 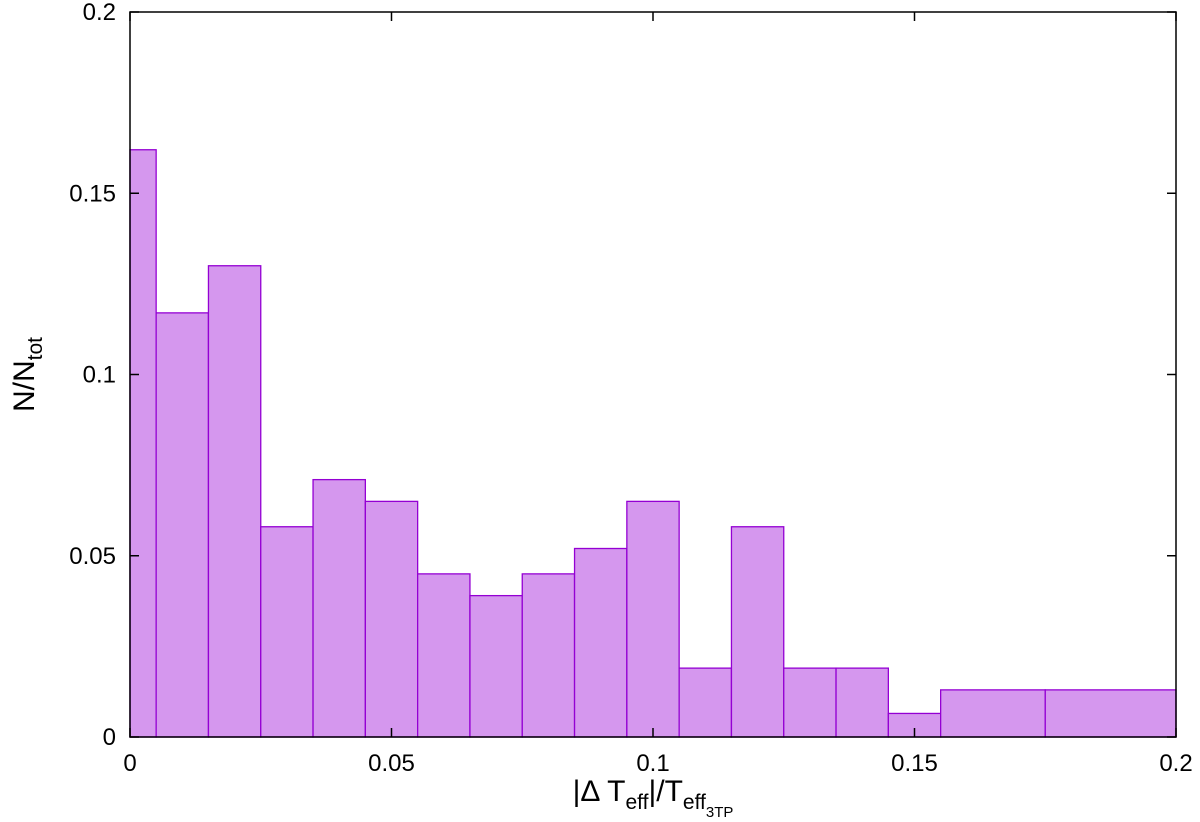 I want to click on x-tick-label-0: 0, so click(x=129, y=763).